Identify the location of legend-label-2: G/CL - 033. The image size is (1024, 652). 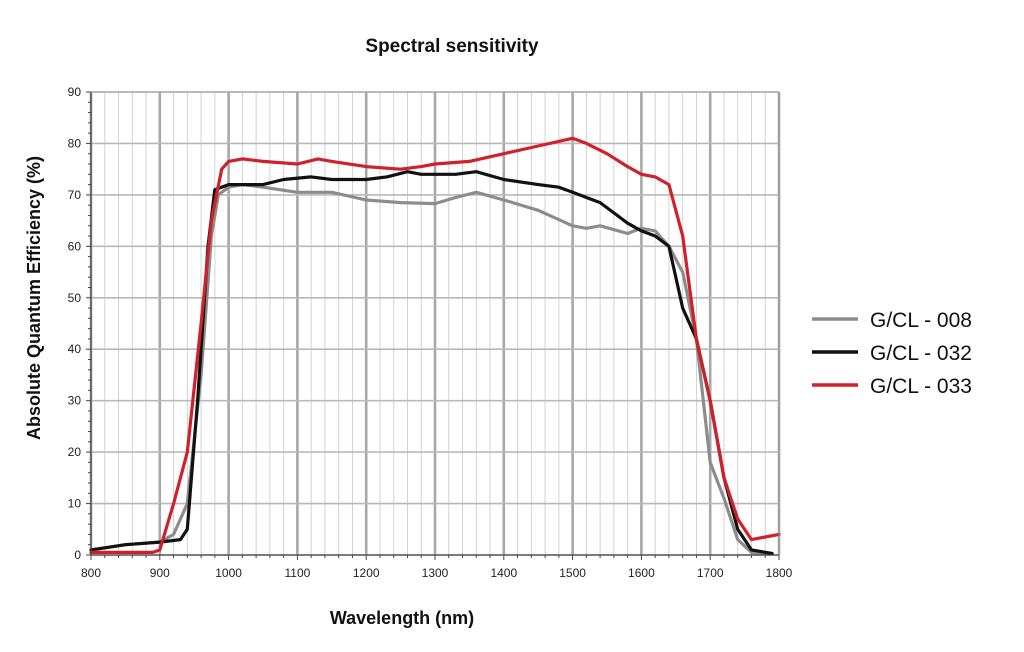
(921, 386).